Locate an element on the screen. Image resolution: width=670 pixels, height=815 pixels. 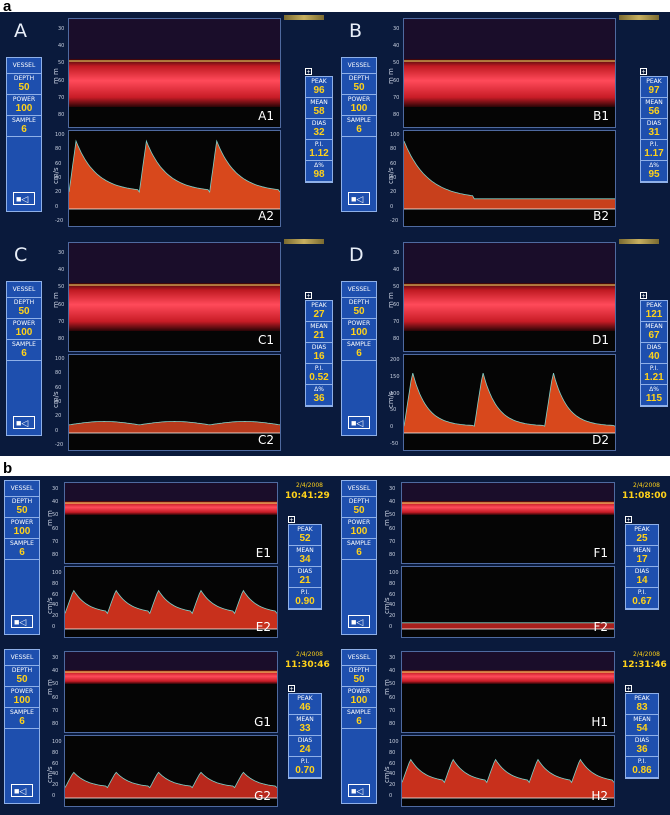
stat-pi: P.I. 1.17 is located at coordinates (654, 150).